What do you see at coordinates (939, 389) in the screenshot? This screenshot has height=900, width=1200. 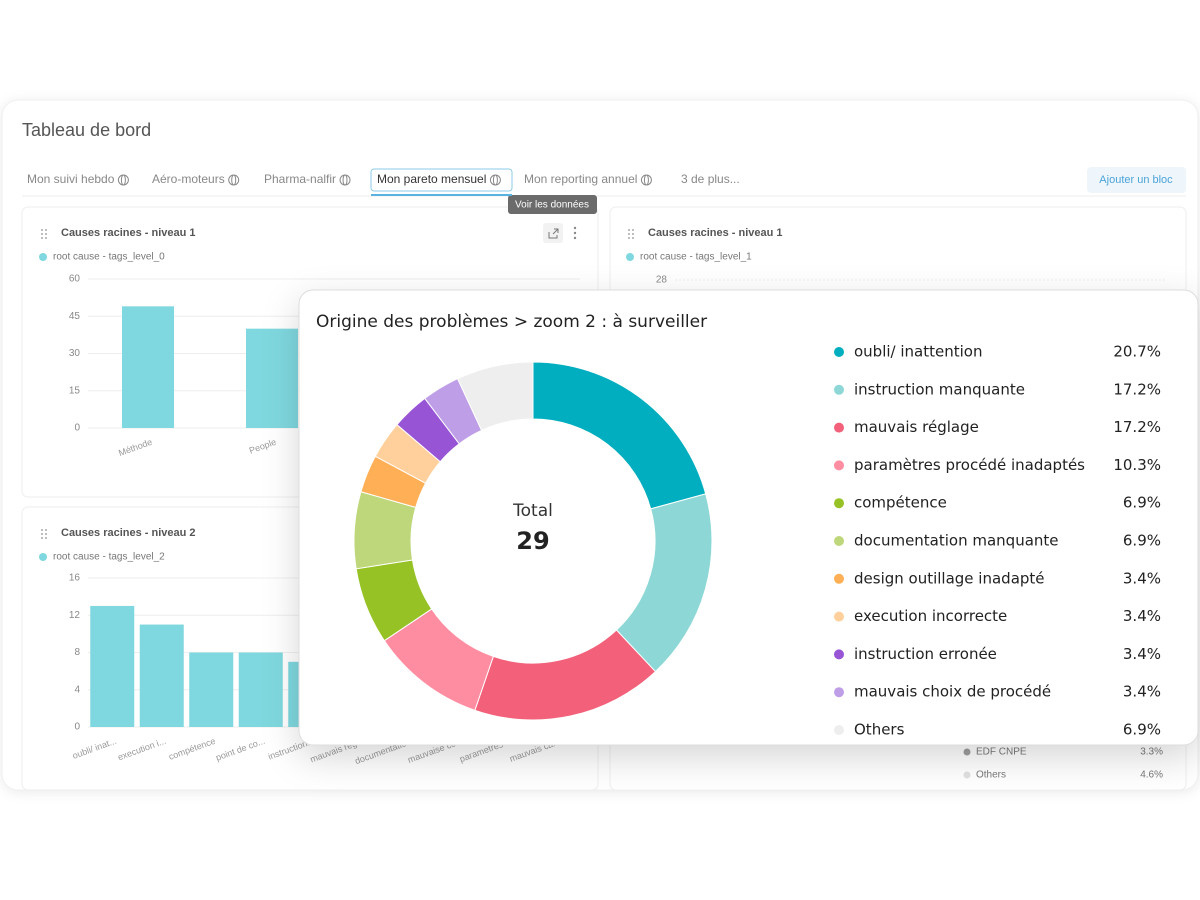 I see `legend-label: instruction manquante` at bounding box center [939, 389].